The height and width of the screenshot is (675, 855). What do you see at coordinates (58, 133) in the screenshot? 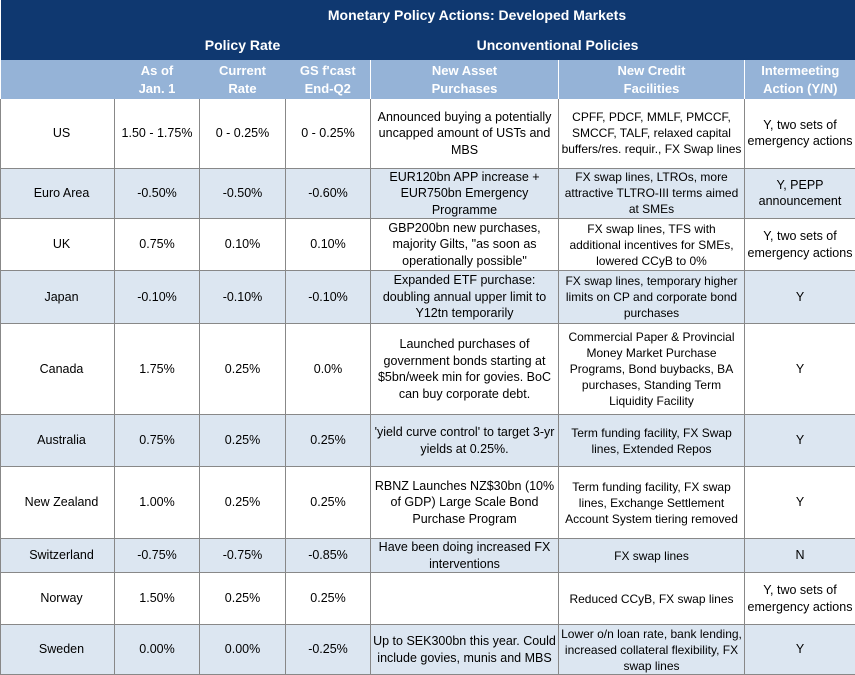
I see `country-cell: US` at bounding box center [58, 133].